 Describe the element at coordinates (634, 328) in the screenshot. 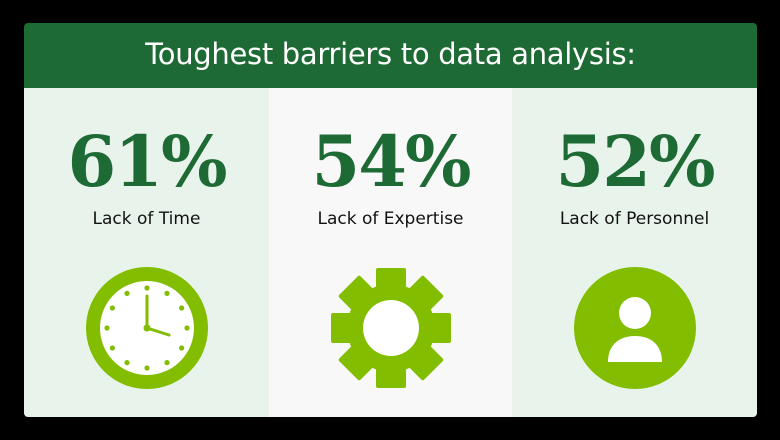

I see `person-icon` at that location.